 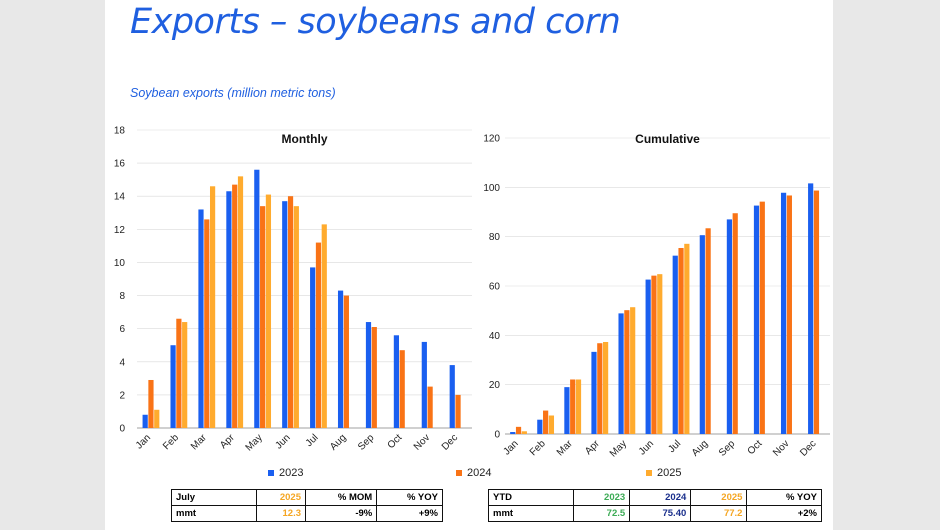 What do you see at coordinates (495, 237) in the screenshot?
I see `y-tick-label: 80` at bounding box center [495, 237].